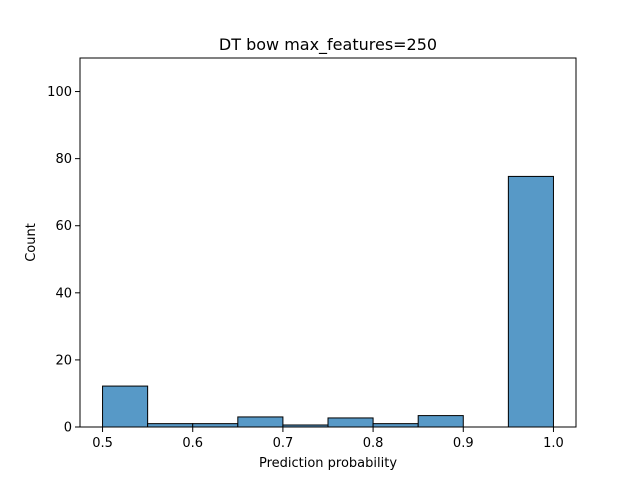 This screenshot has height=480, width=640. Describe the element at coordinates (63, 226) in the screenshot. I see `y-tick-label-3: 60` at that location.